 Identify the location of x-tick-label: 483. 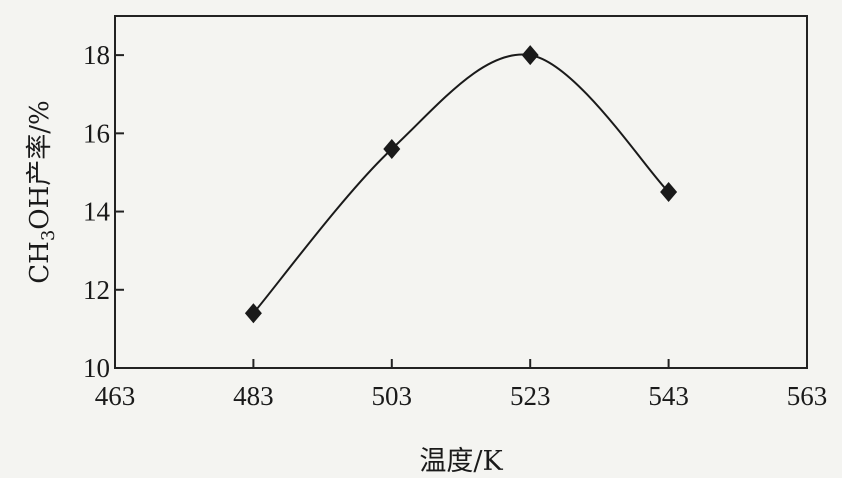
(253, 396).